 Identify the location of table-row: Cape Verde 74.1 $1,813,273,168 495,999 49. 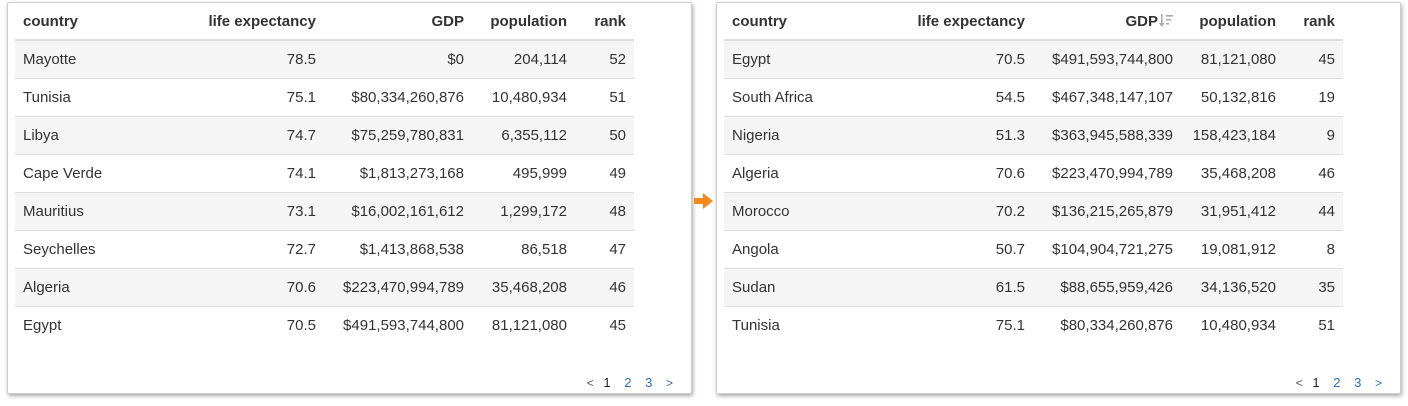
(324, 173).